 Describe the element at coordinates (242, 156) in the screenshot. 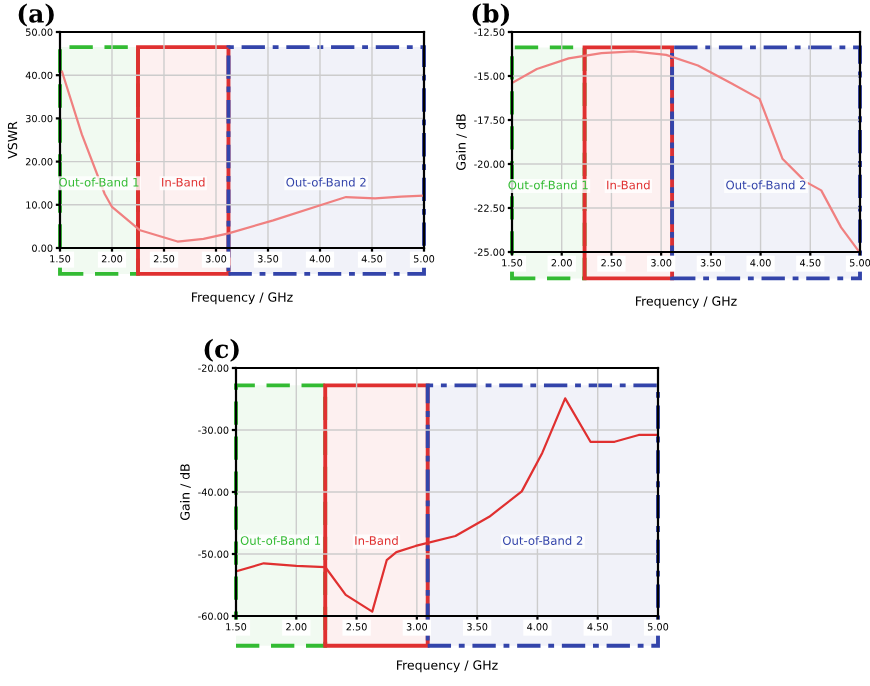

I see `line-series` at that location.